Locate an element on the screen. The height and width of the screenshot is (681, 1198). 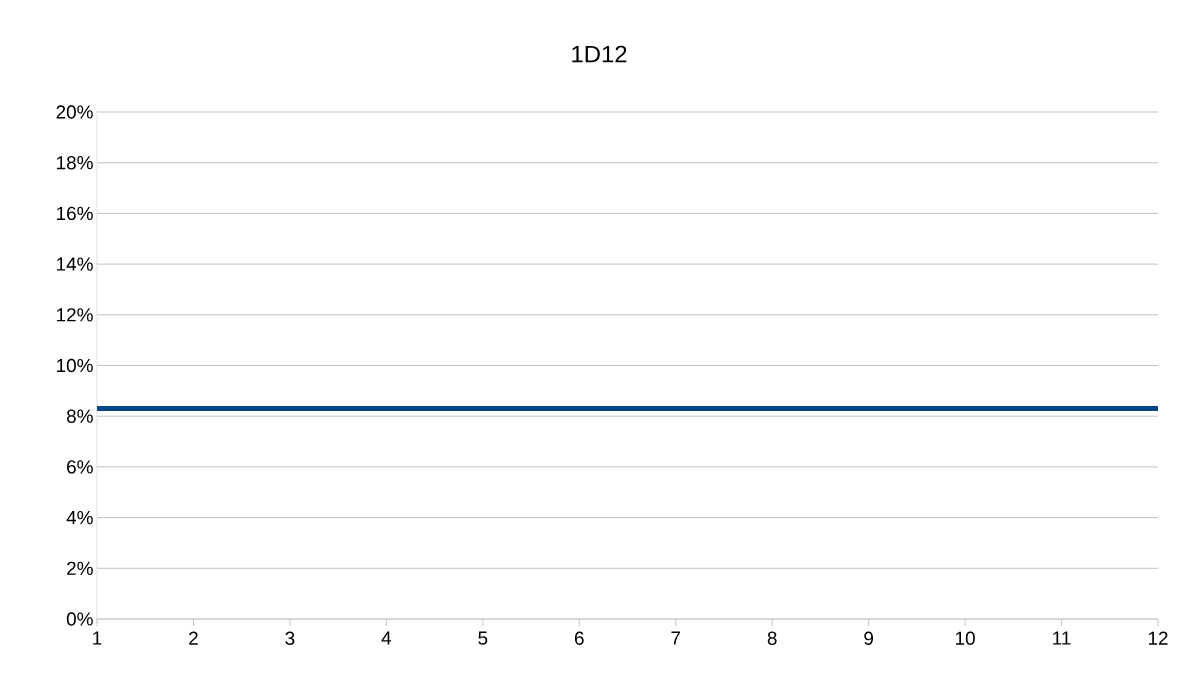
y-tick-label: 6% is located at coordinates (80, 467).